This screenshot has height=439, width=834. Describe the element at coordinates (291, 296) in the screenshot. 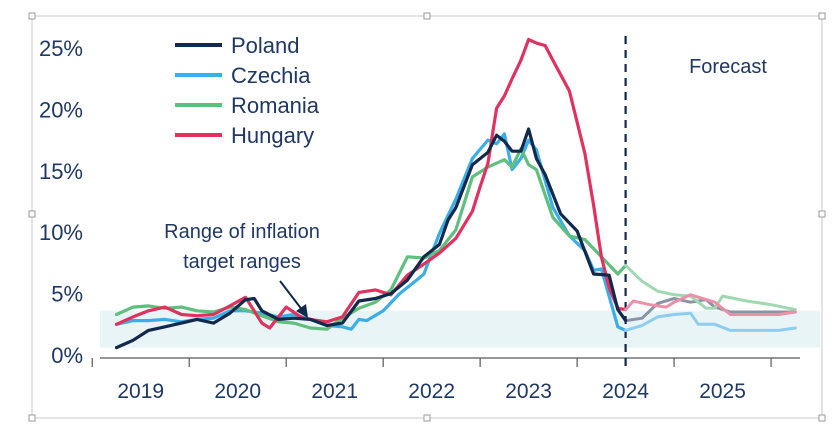

I see `band-annotation-arrow` at that location.